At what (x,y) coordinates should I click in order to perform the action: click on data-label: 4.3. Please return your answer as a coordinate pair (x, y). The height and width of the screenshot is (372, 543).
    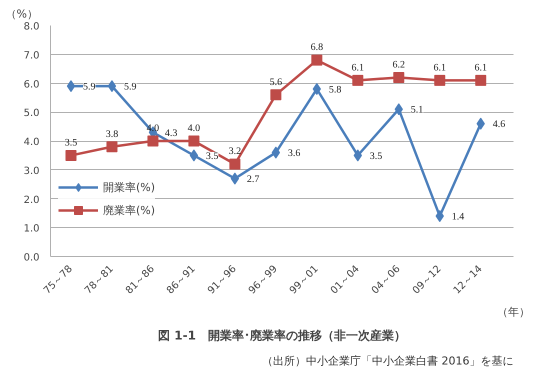
    Looking at the image, I should click on (171, 133).